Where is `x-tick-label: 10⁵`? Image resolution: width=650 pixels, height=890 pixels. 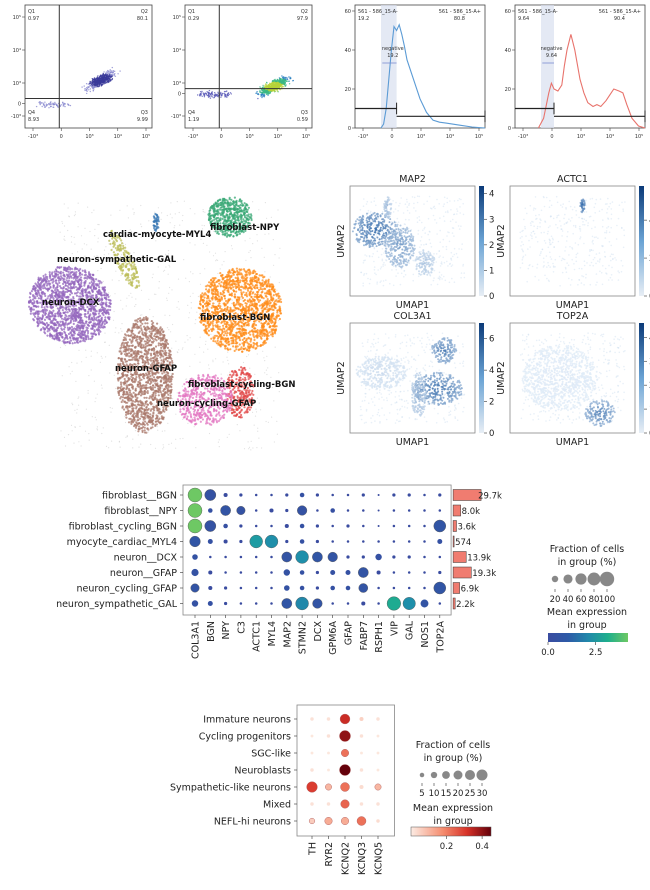 x-tick-label: 10⁵ is located at coordinates (306, 137).